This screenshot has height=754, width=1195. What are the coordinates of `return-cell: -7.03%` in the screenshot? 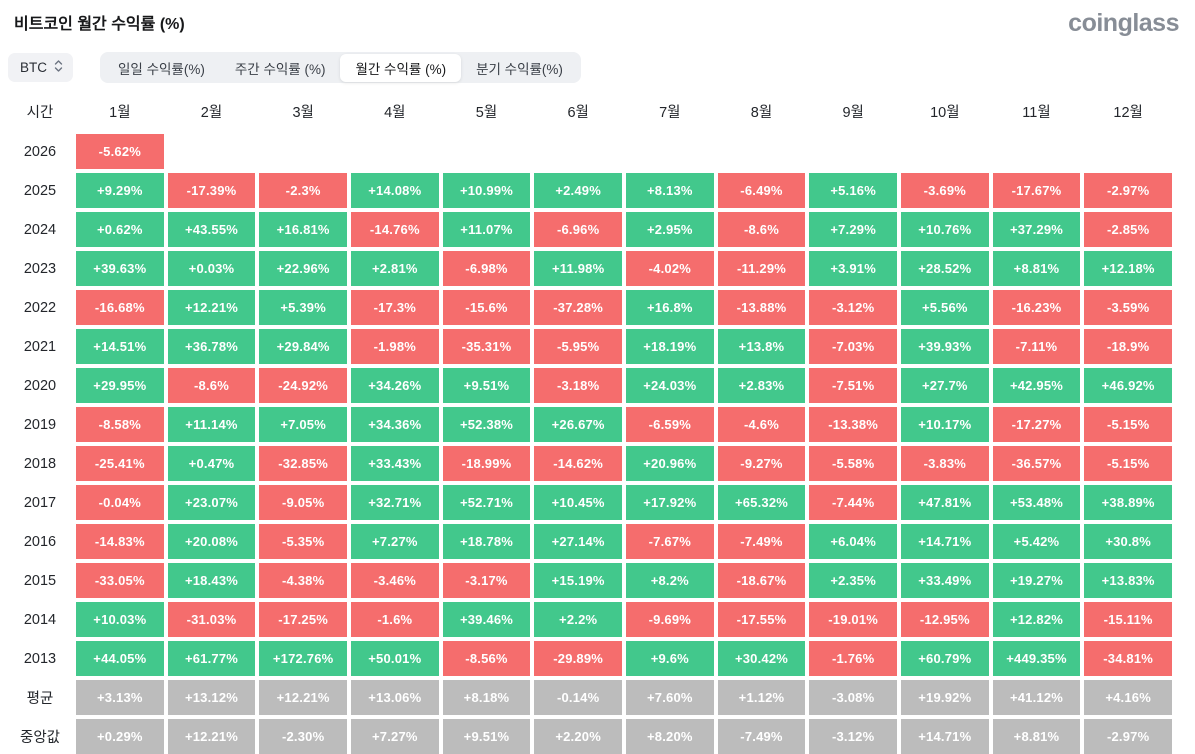 It's located at (853, 346).